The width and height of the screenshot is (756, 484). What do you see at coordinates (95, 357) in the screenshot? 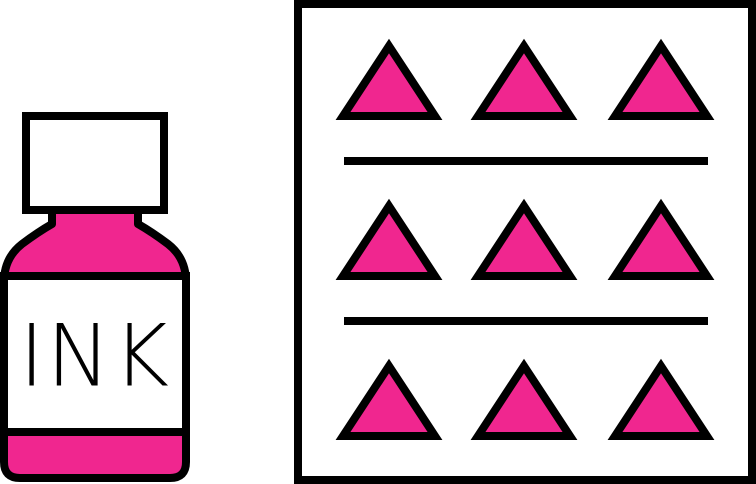
I see `bottle-label-text: INK` at bounding box center [95, 357].